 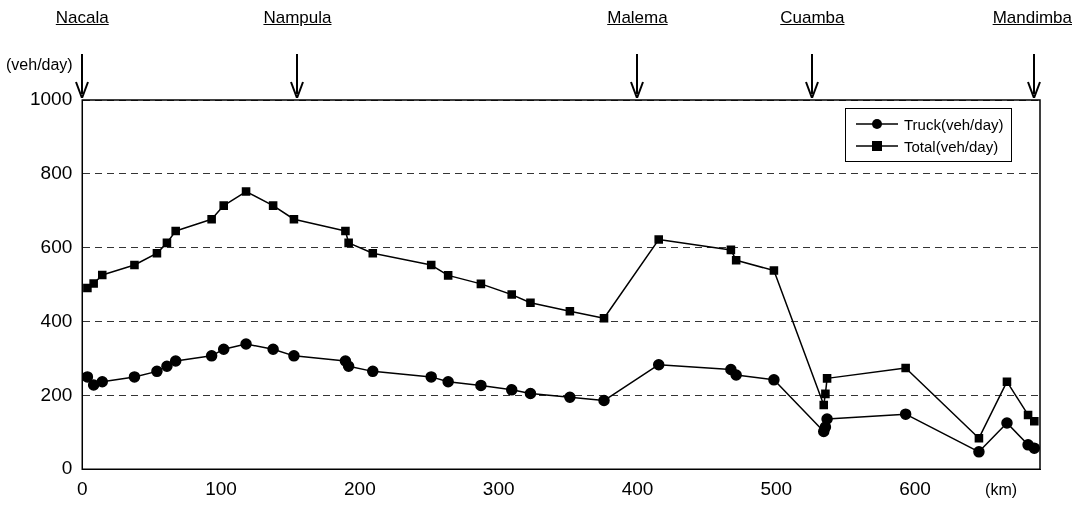 I want to click on y-tick-label: 0, so click(x=67, y=468).